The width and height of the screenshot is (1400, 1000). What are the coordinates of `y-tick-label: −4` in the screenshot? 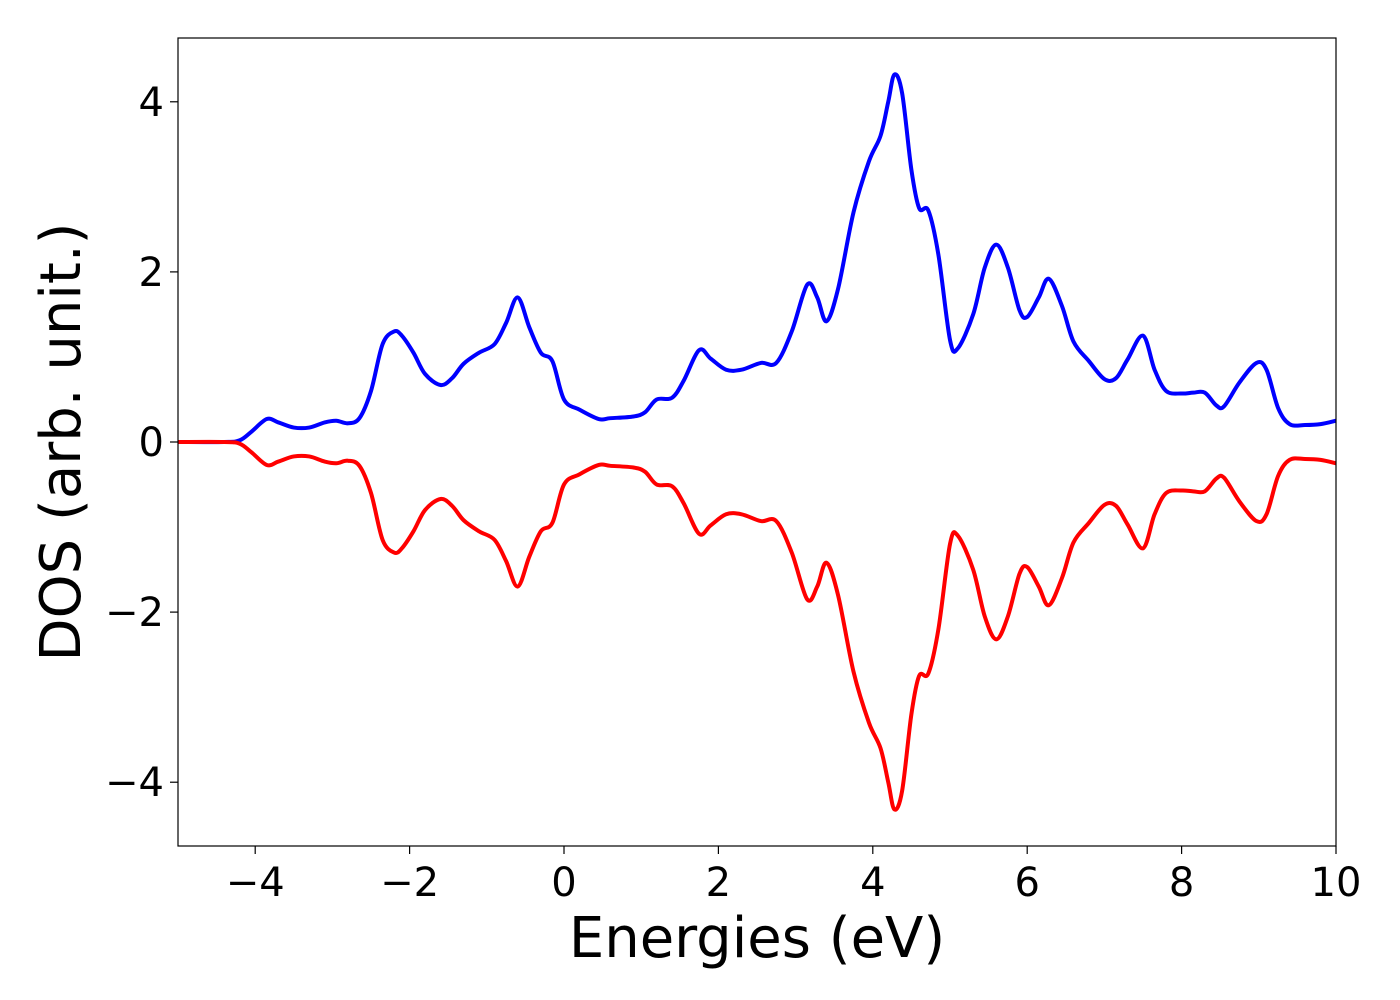 It's located at (134, 783).